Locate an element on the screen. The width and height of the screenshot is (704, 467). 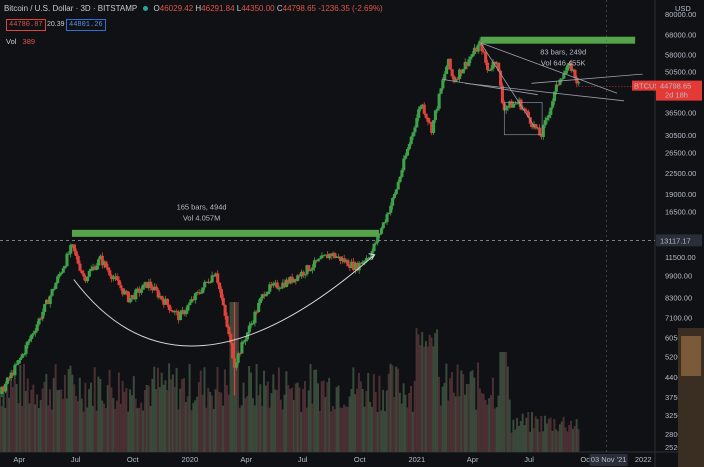
time-tick-label: Oct is located at coordinates (133, 459).